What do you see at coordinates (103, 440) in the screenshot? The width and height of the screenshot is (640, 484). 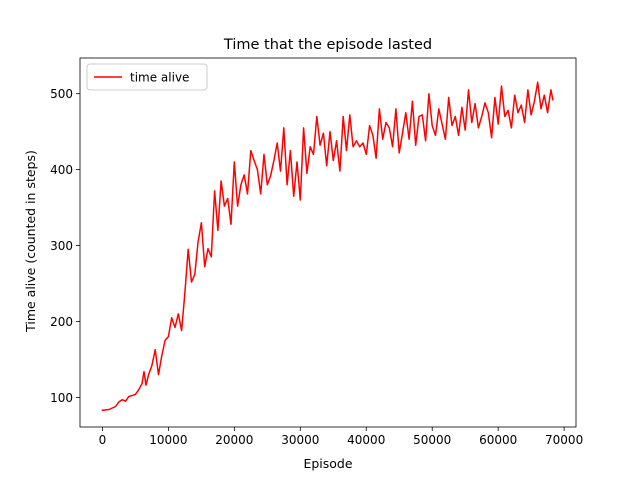 I see `x-tick-label: 0` at bounding box center [103, 440].